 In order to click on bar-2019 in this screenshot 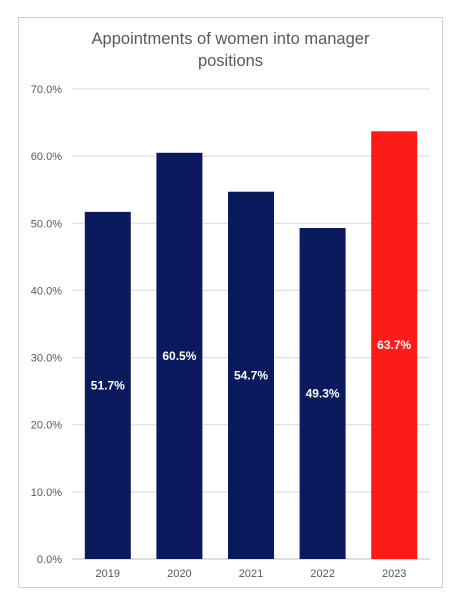, I will do `click(107, 385)`.